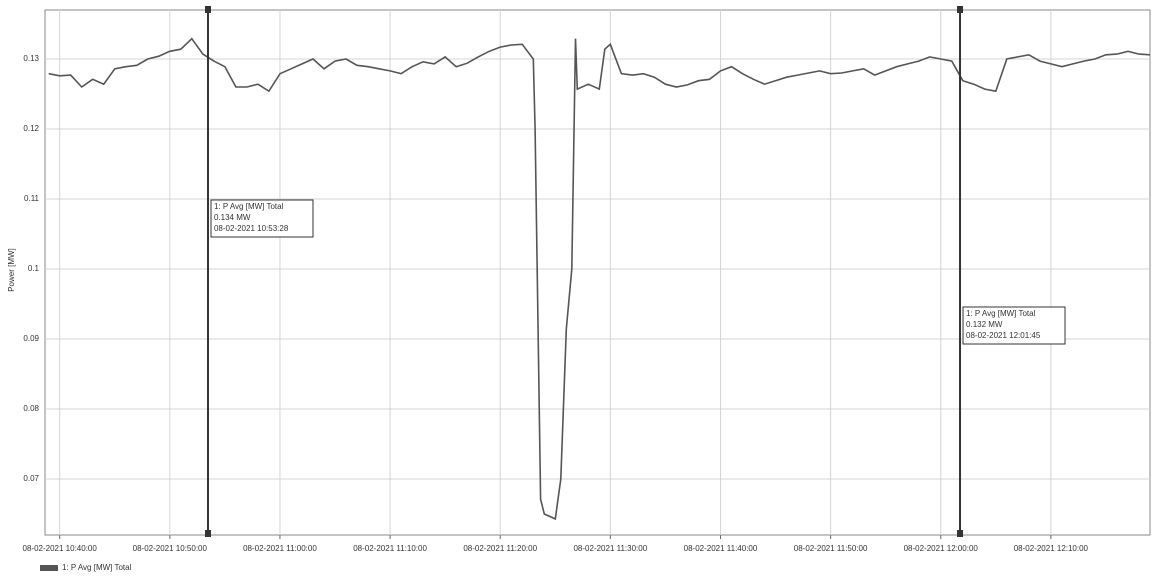 The height and width of the screenshot is (578, 1156). What do you see at coordinates (984, 324) in the screenshot?
I see `cursor-value: 0.132 MW` at bounding box center [984, 324].